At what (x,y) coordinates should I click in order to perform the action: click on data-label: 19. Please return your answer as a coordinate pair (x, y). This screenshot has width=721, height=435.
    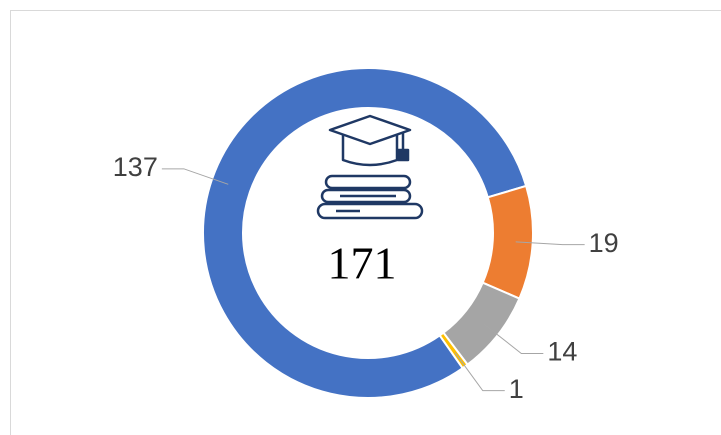
    Looking at the image, I should click on (604, 243).